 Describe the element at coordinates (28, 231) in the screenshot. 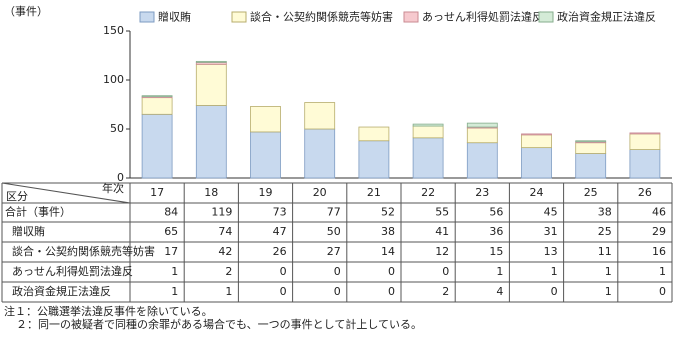

I see `row-label: 贈収賄` at that location.